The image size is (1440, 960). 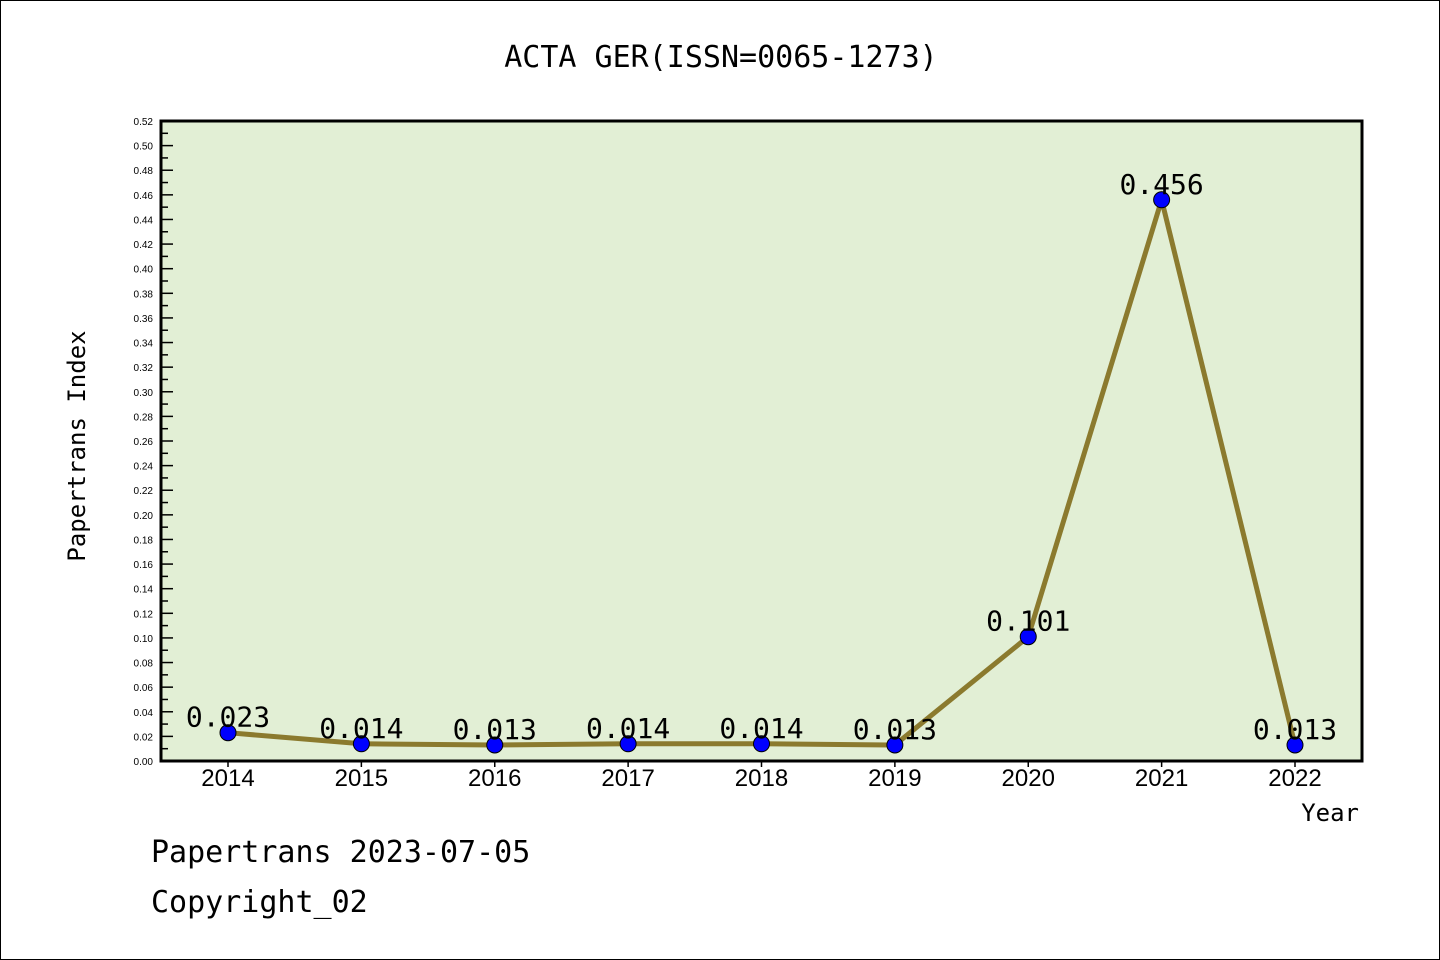 I want to click on y-tick-label: 0.50, so click(x=144, y=147).